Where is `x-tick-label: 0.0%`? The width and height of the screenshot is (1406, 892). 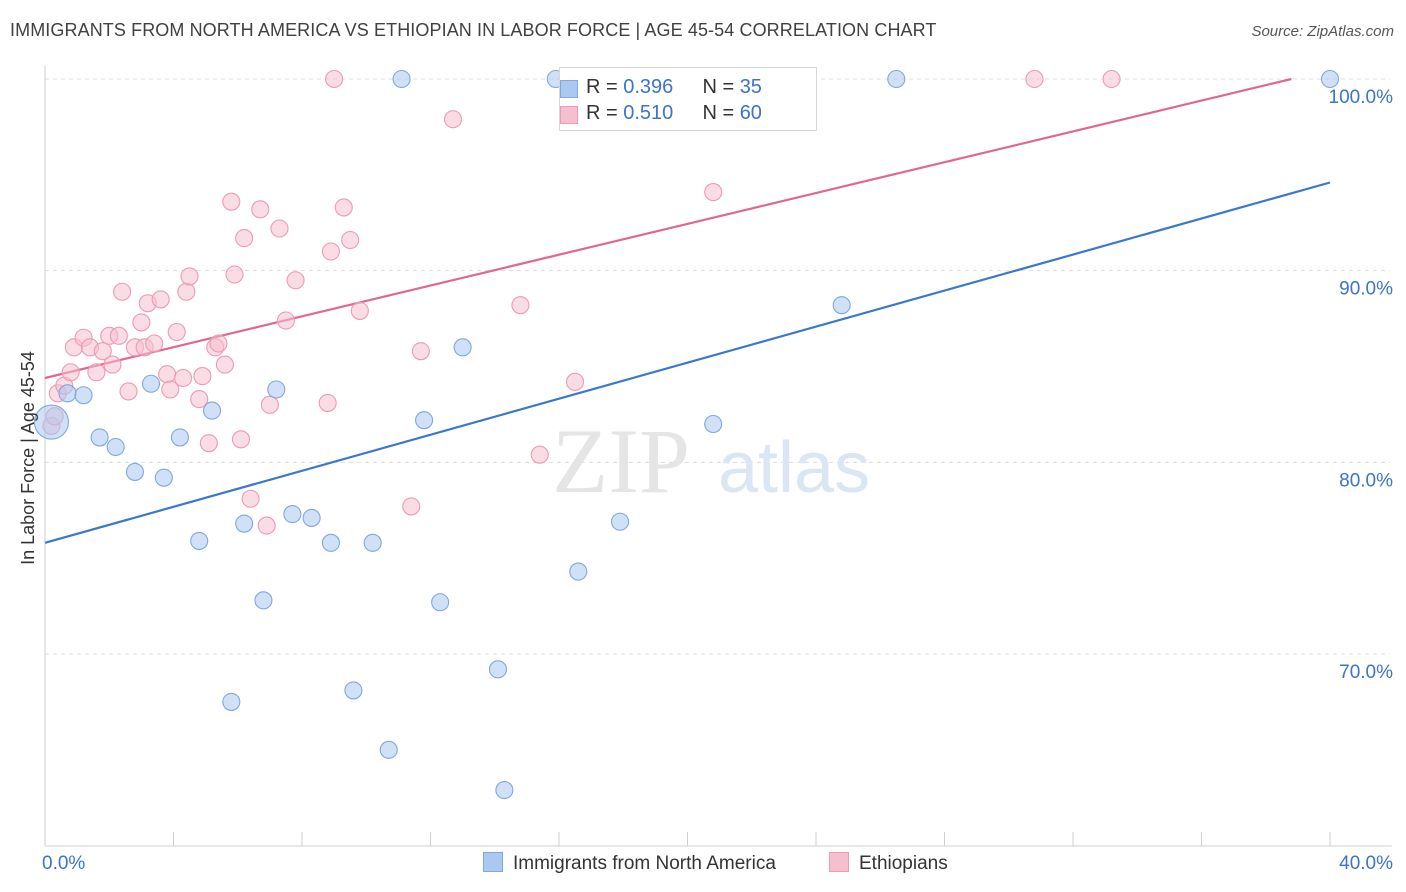
x-tick-label: 0.0% is located at coordinates (63, 863).